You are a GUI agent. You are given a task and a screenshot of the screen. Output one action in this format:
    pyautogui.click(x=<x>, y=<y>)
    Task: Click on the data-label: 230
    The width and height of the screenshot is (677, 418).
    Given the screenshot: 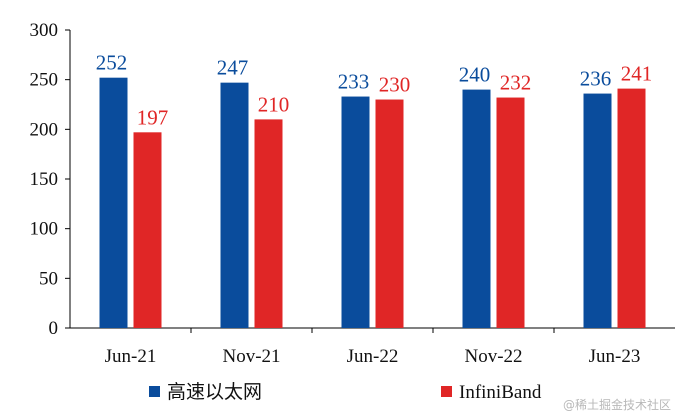 What is the action you would take?
    pyautogui.click(x=395, y=85)
    